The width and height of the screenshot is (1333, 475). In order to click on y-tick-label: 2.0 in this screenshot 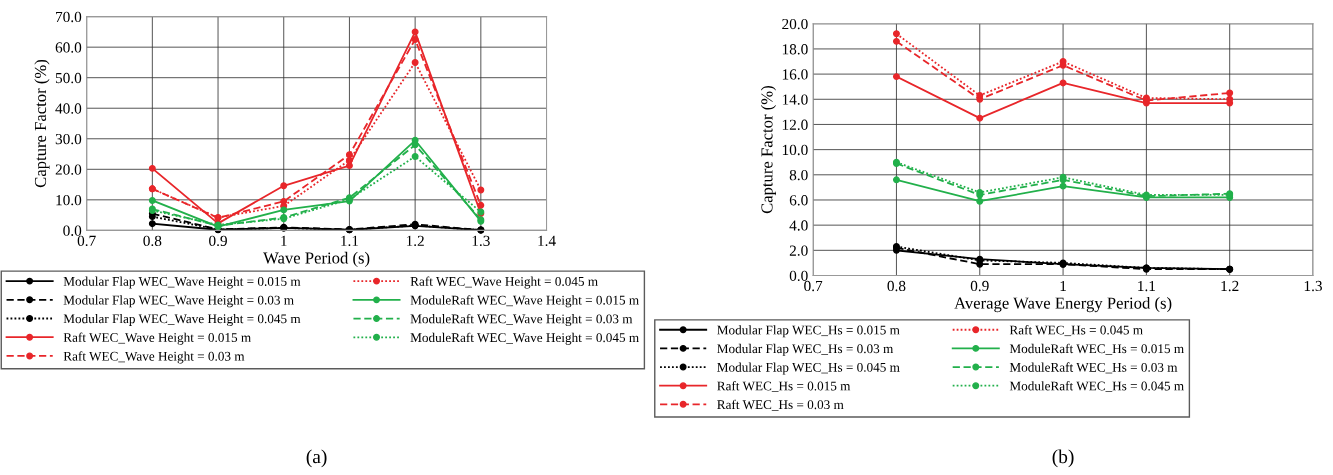, I will do `click(798, 250)`.